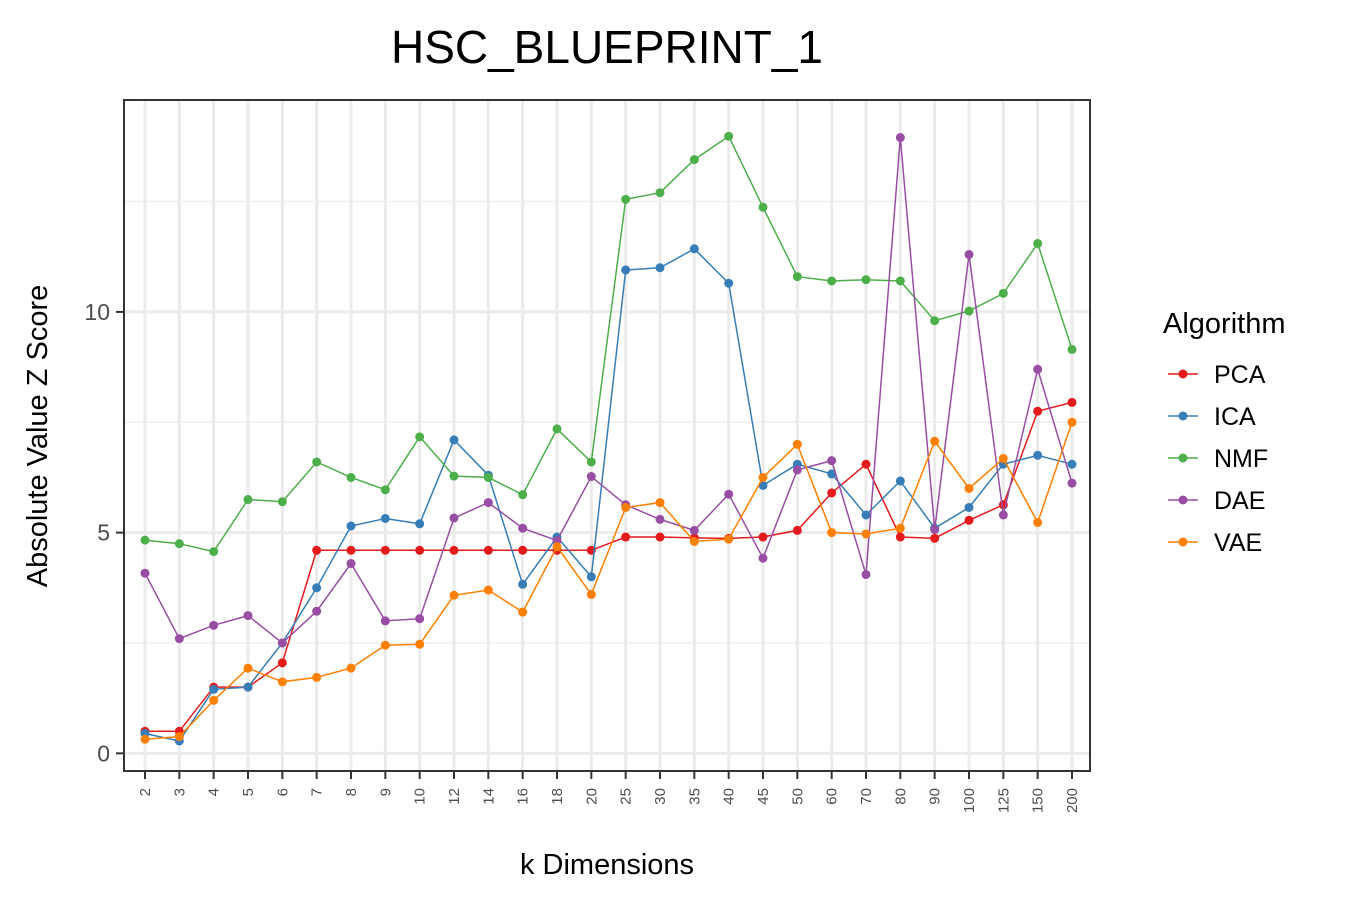 Image resolution: width=1350 pixels, height=900 pixels. What do you see at coordinates (248, 792) in the screenshot?
I see `x-tick-label: 5` at bounding box center [248, 792].